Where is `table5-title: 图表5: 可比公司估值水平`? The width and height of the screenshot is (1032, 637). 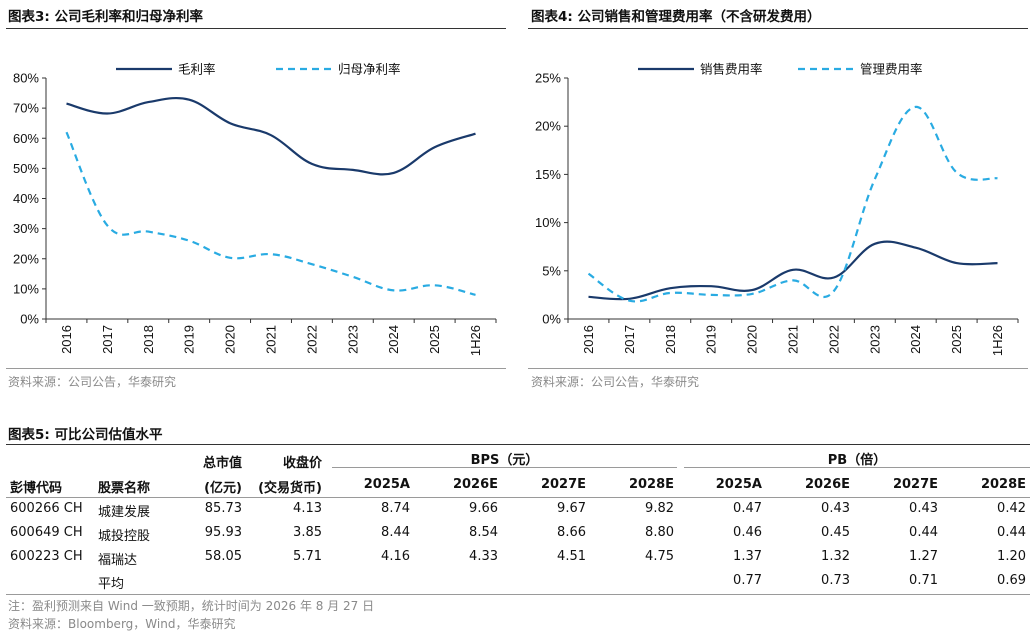 table5-title: 图表5: 可比公司估值水平 is located at coordinates (85, 435).